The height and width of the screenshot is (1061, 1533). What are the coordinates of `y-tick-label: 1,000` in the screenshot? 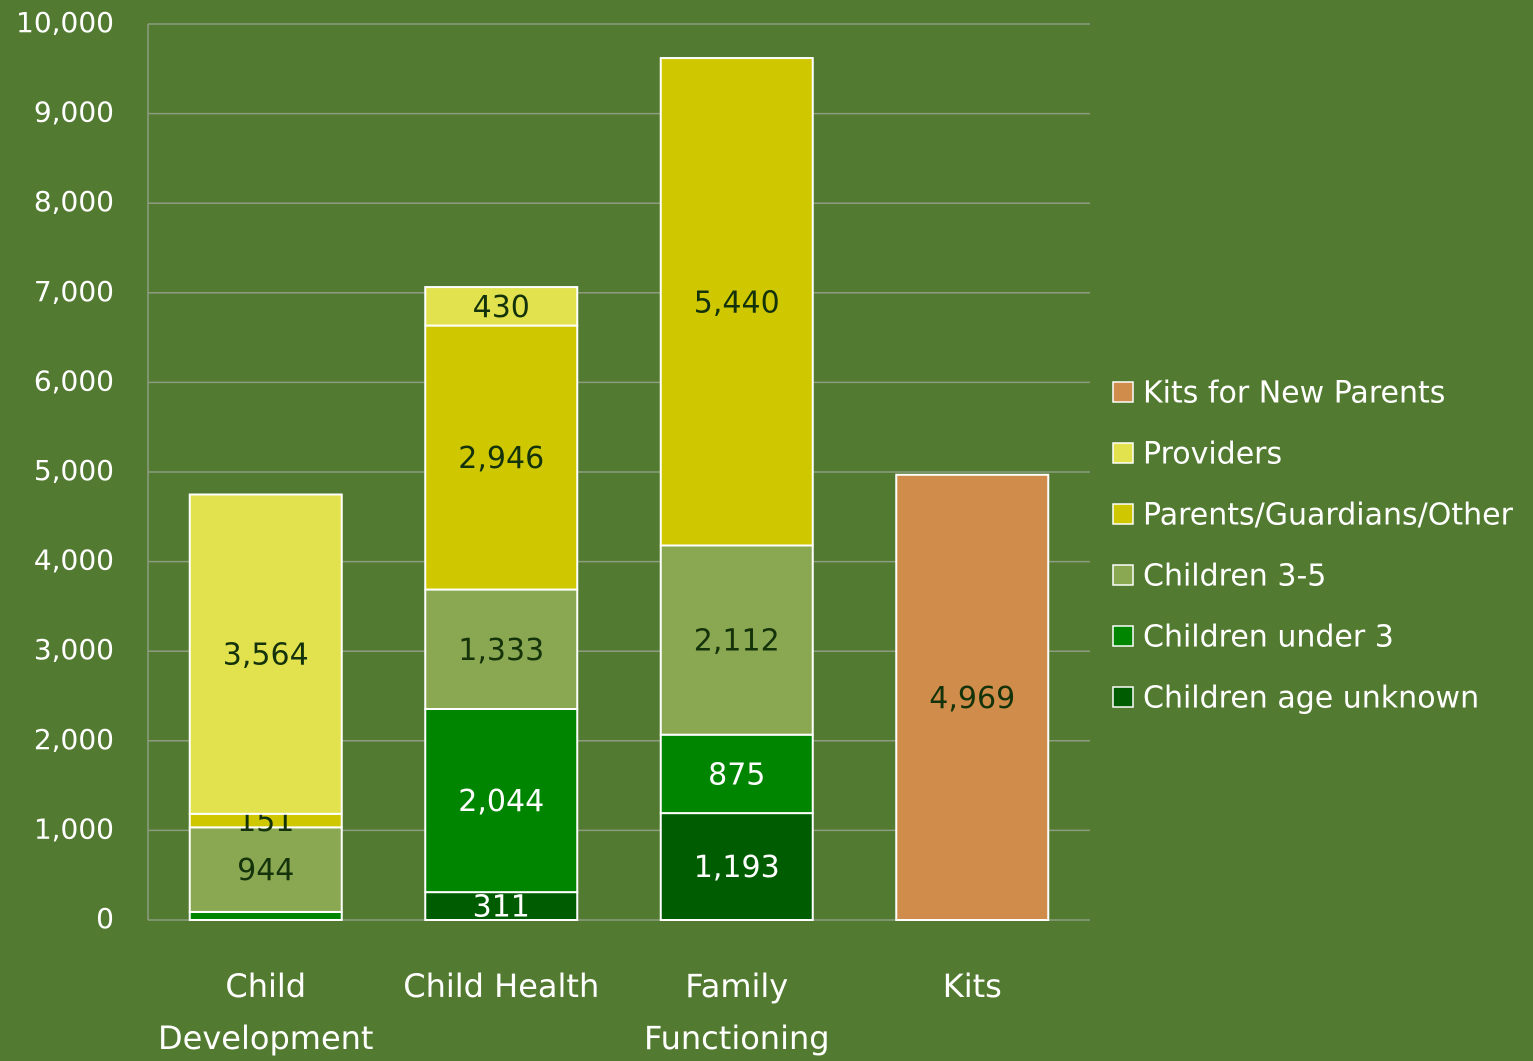 It's located at (74, 828).